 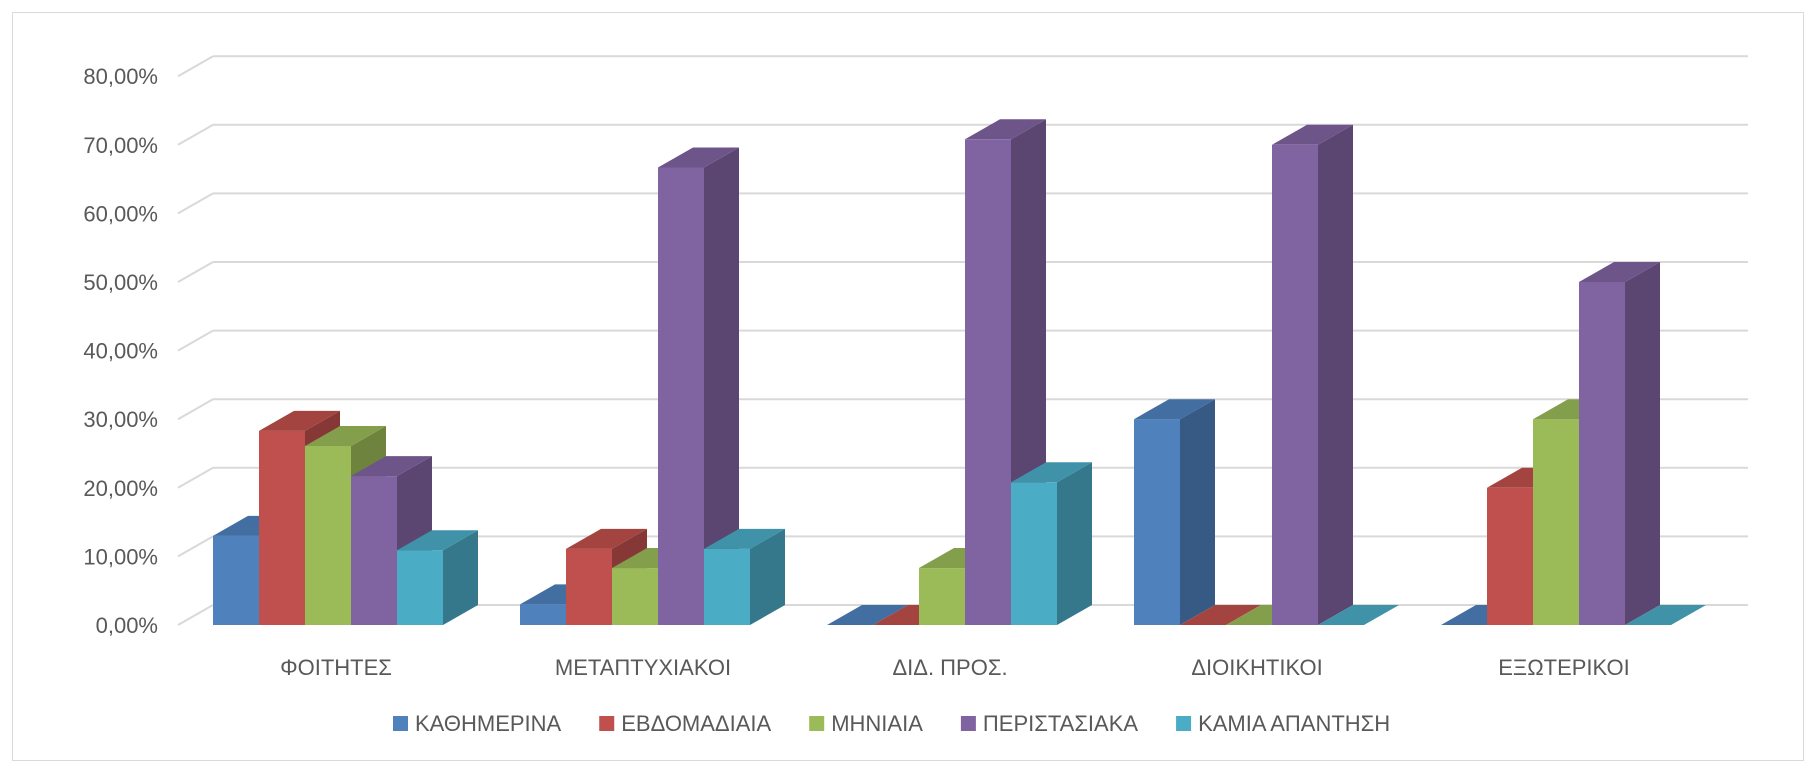 I want to click on y-tick-label: 50,00%, so click(x=120, y=282).